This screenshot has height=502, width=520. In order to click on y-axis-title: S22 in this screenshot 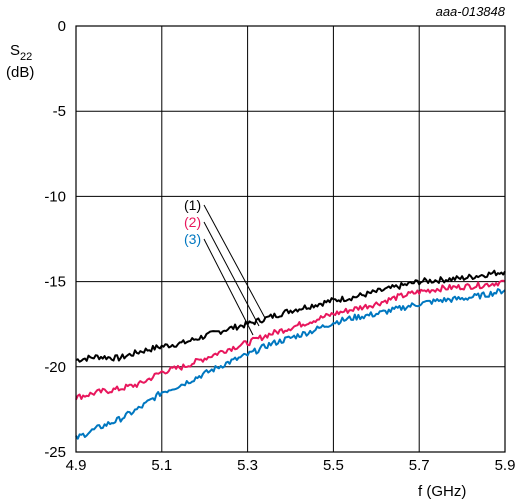, I will do `click(21, 52)`.